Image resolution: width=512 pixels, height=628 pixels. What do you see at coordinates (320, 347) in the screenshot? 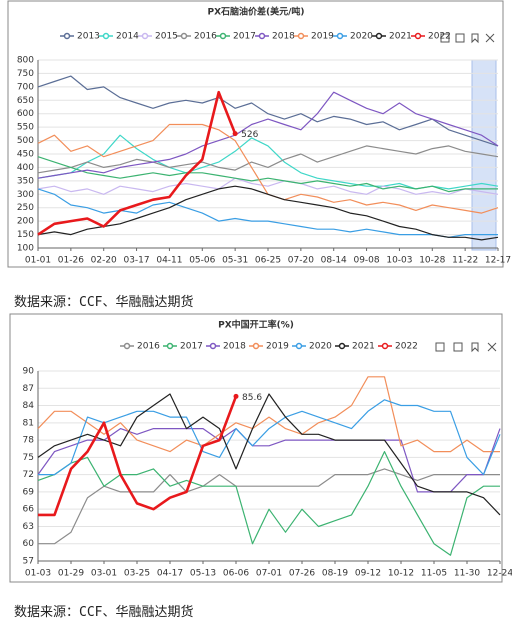
I see `legend-label: 2020` at bounding box center [320, 347].